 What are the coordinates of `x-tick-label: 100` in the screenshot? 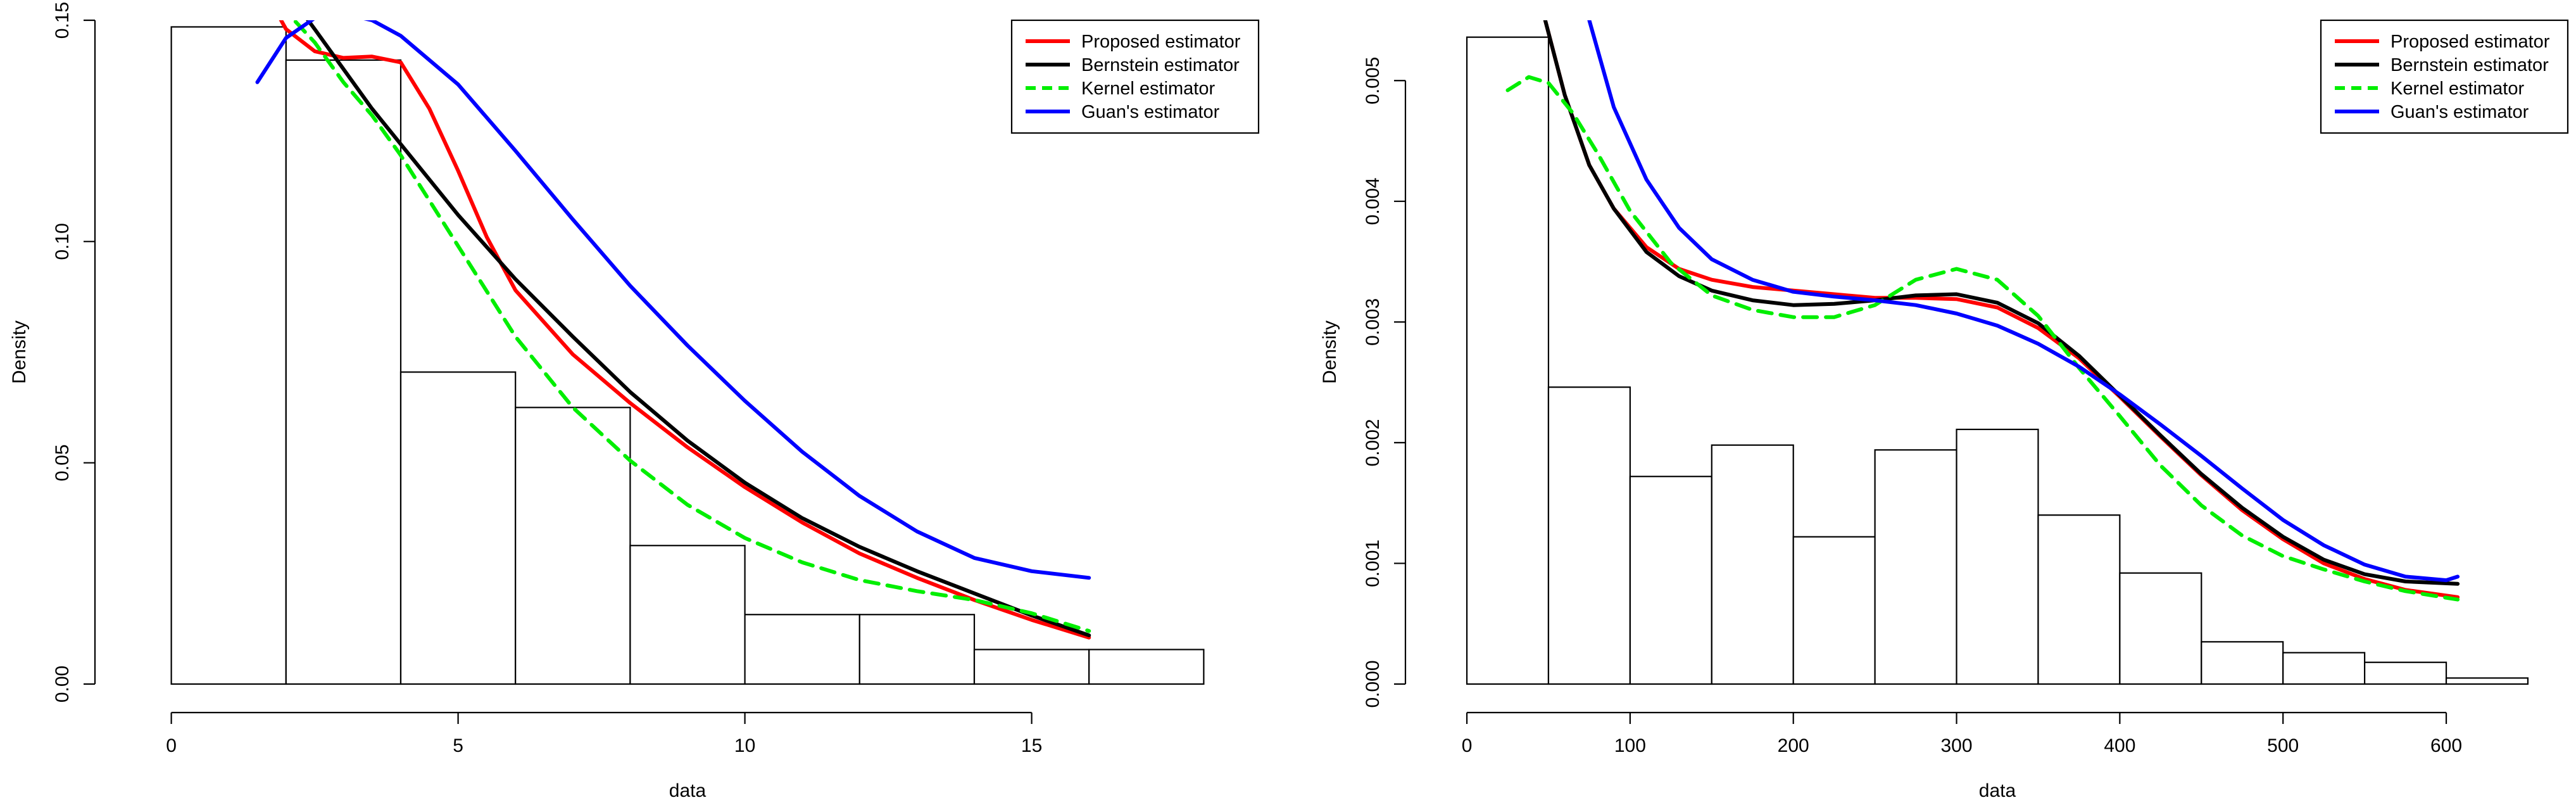 It's located at (1630, 745).